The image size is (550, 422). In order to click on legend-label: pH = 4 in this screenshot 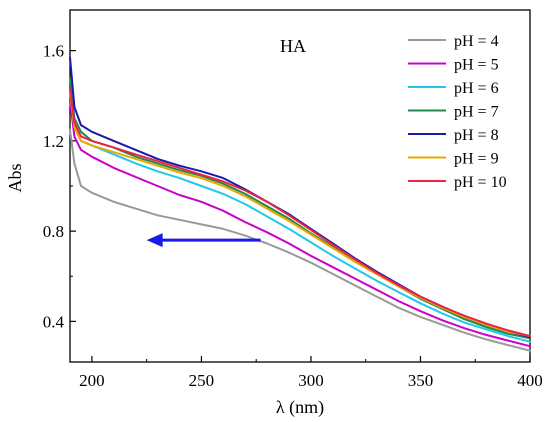, I will do `click(476, 41)`.